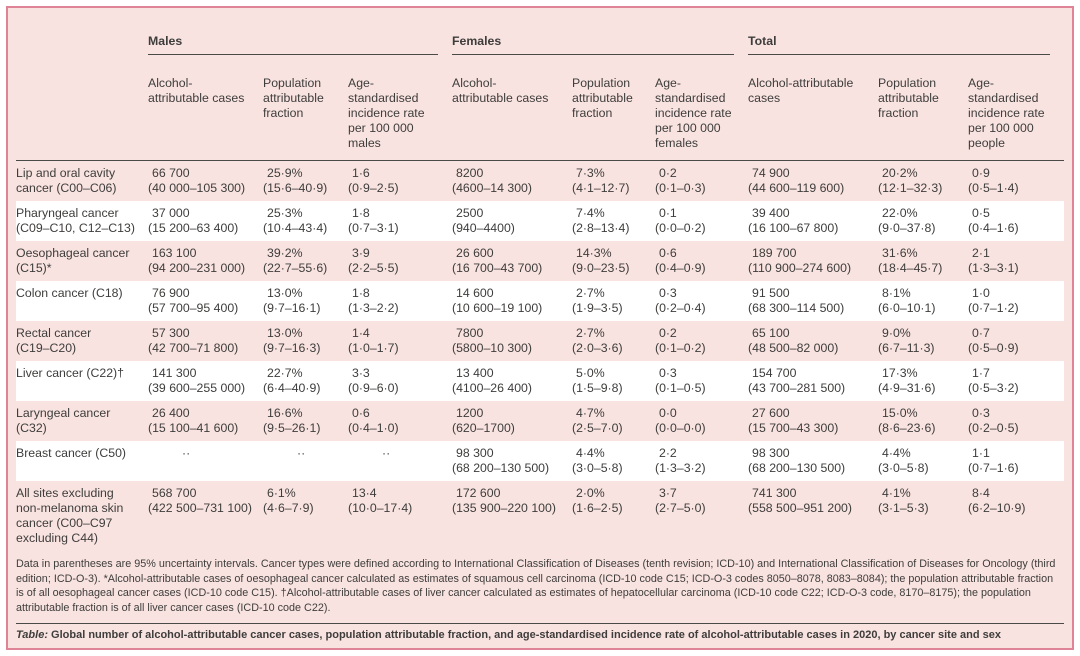  Describe the element at coordinates (82, 40) in the screenshot. I see `corner-cell` at that location.